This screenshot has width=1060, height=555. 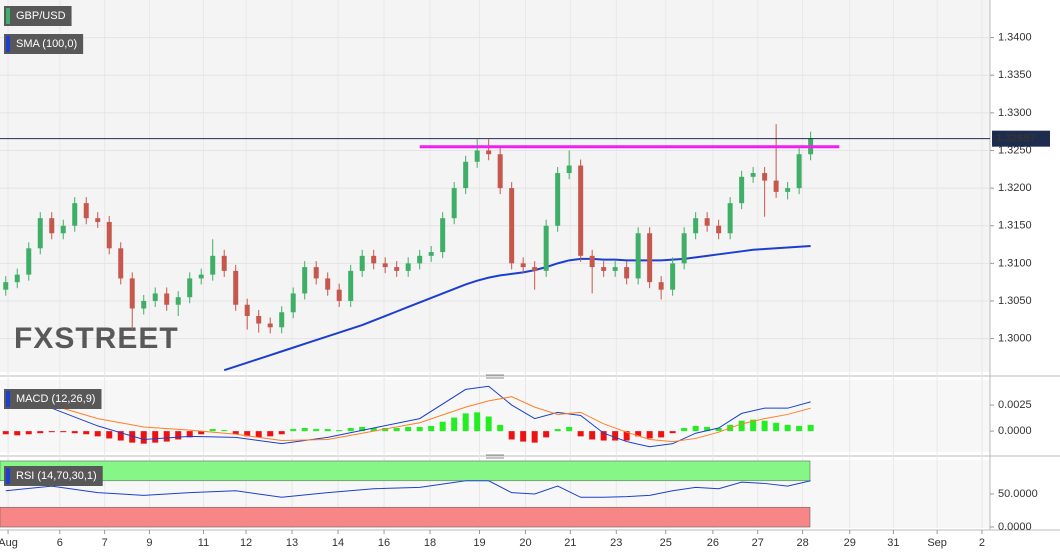 I want to click on y-tick-label: 1.3400, so click(x=1015, y=38).